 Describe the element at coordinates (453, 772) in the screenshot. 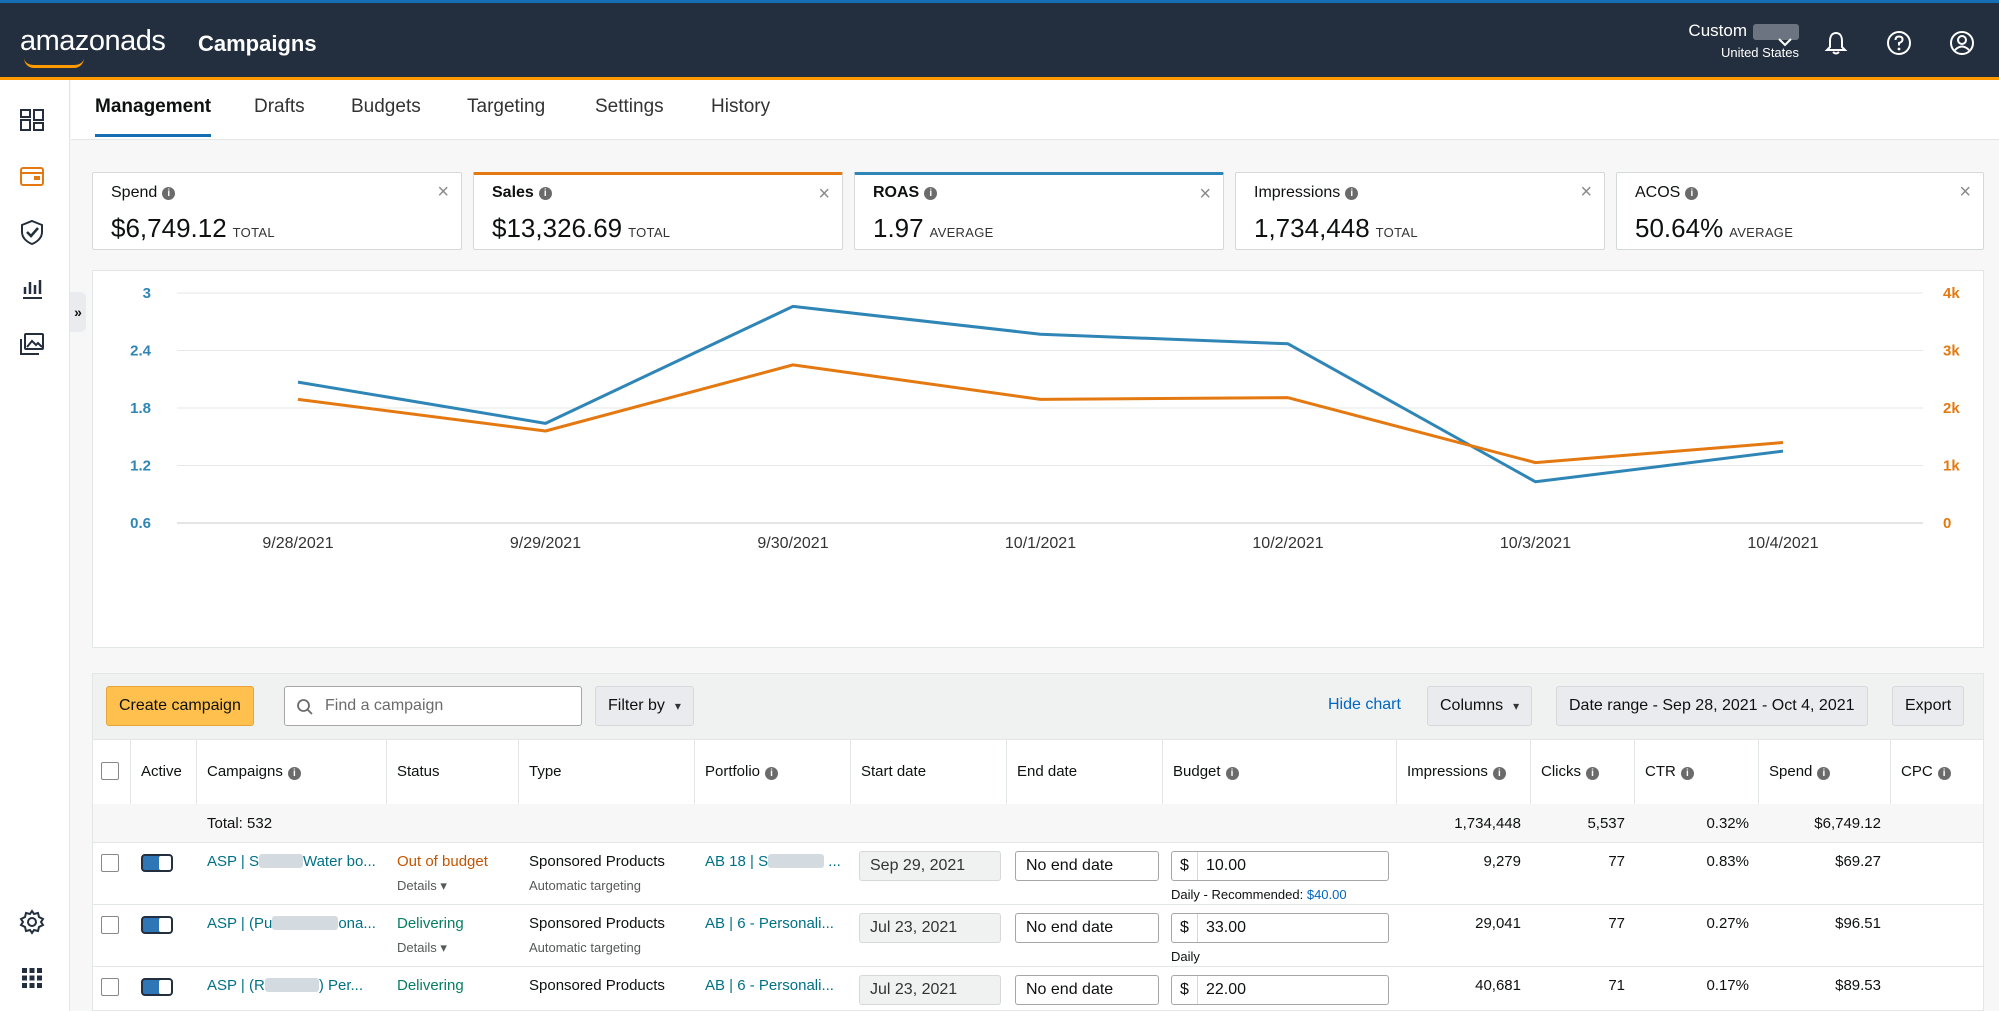

I see `header-status: Status` at that location.